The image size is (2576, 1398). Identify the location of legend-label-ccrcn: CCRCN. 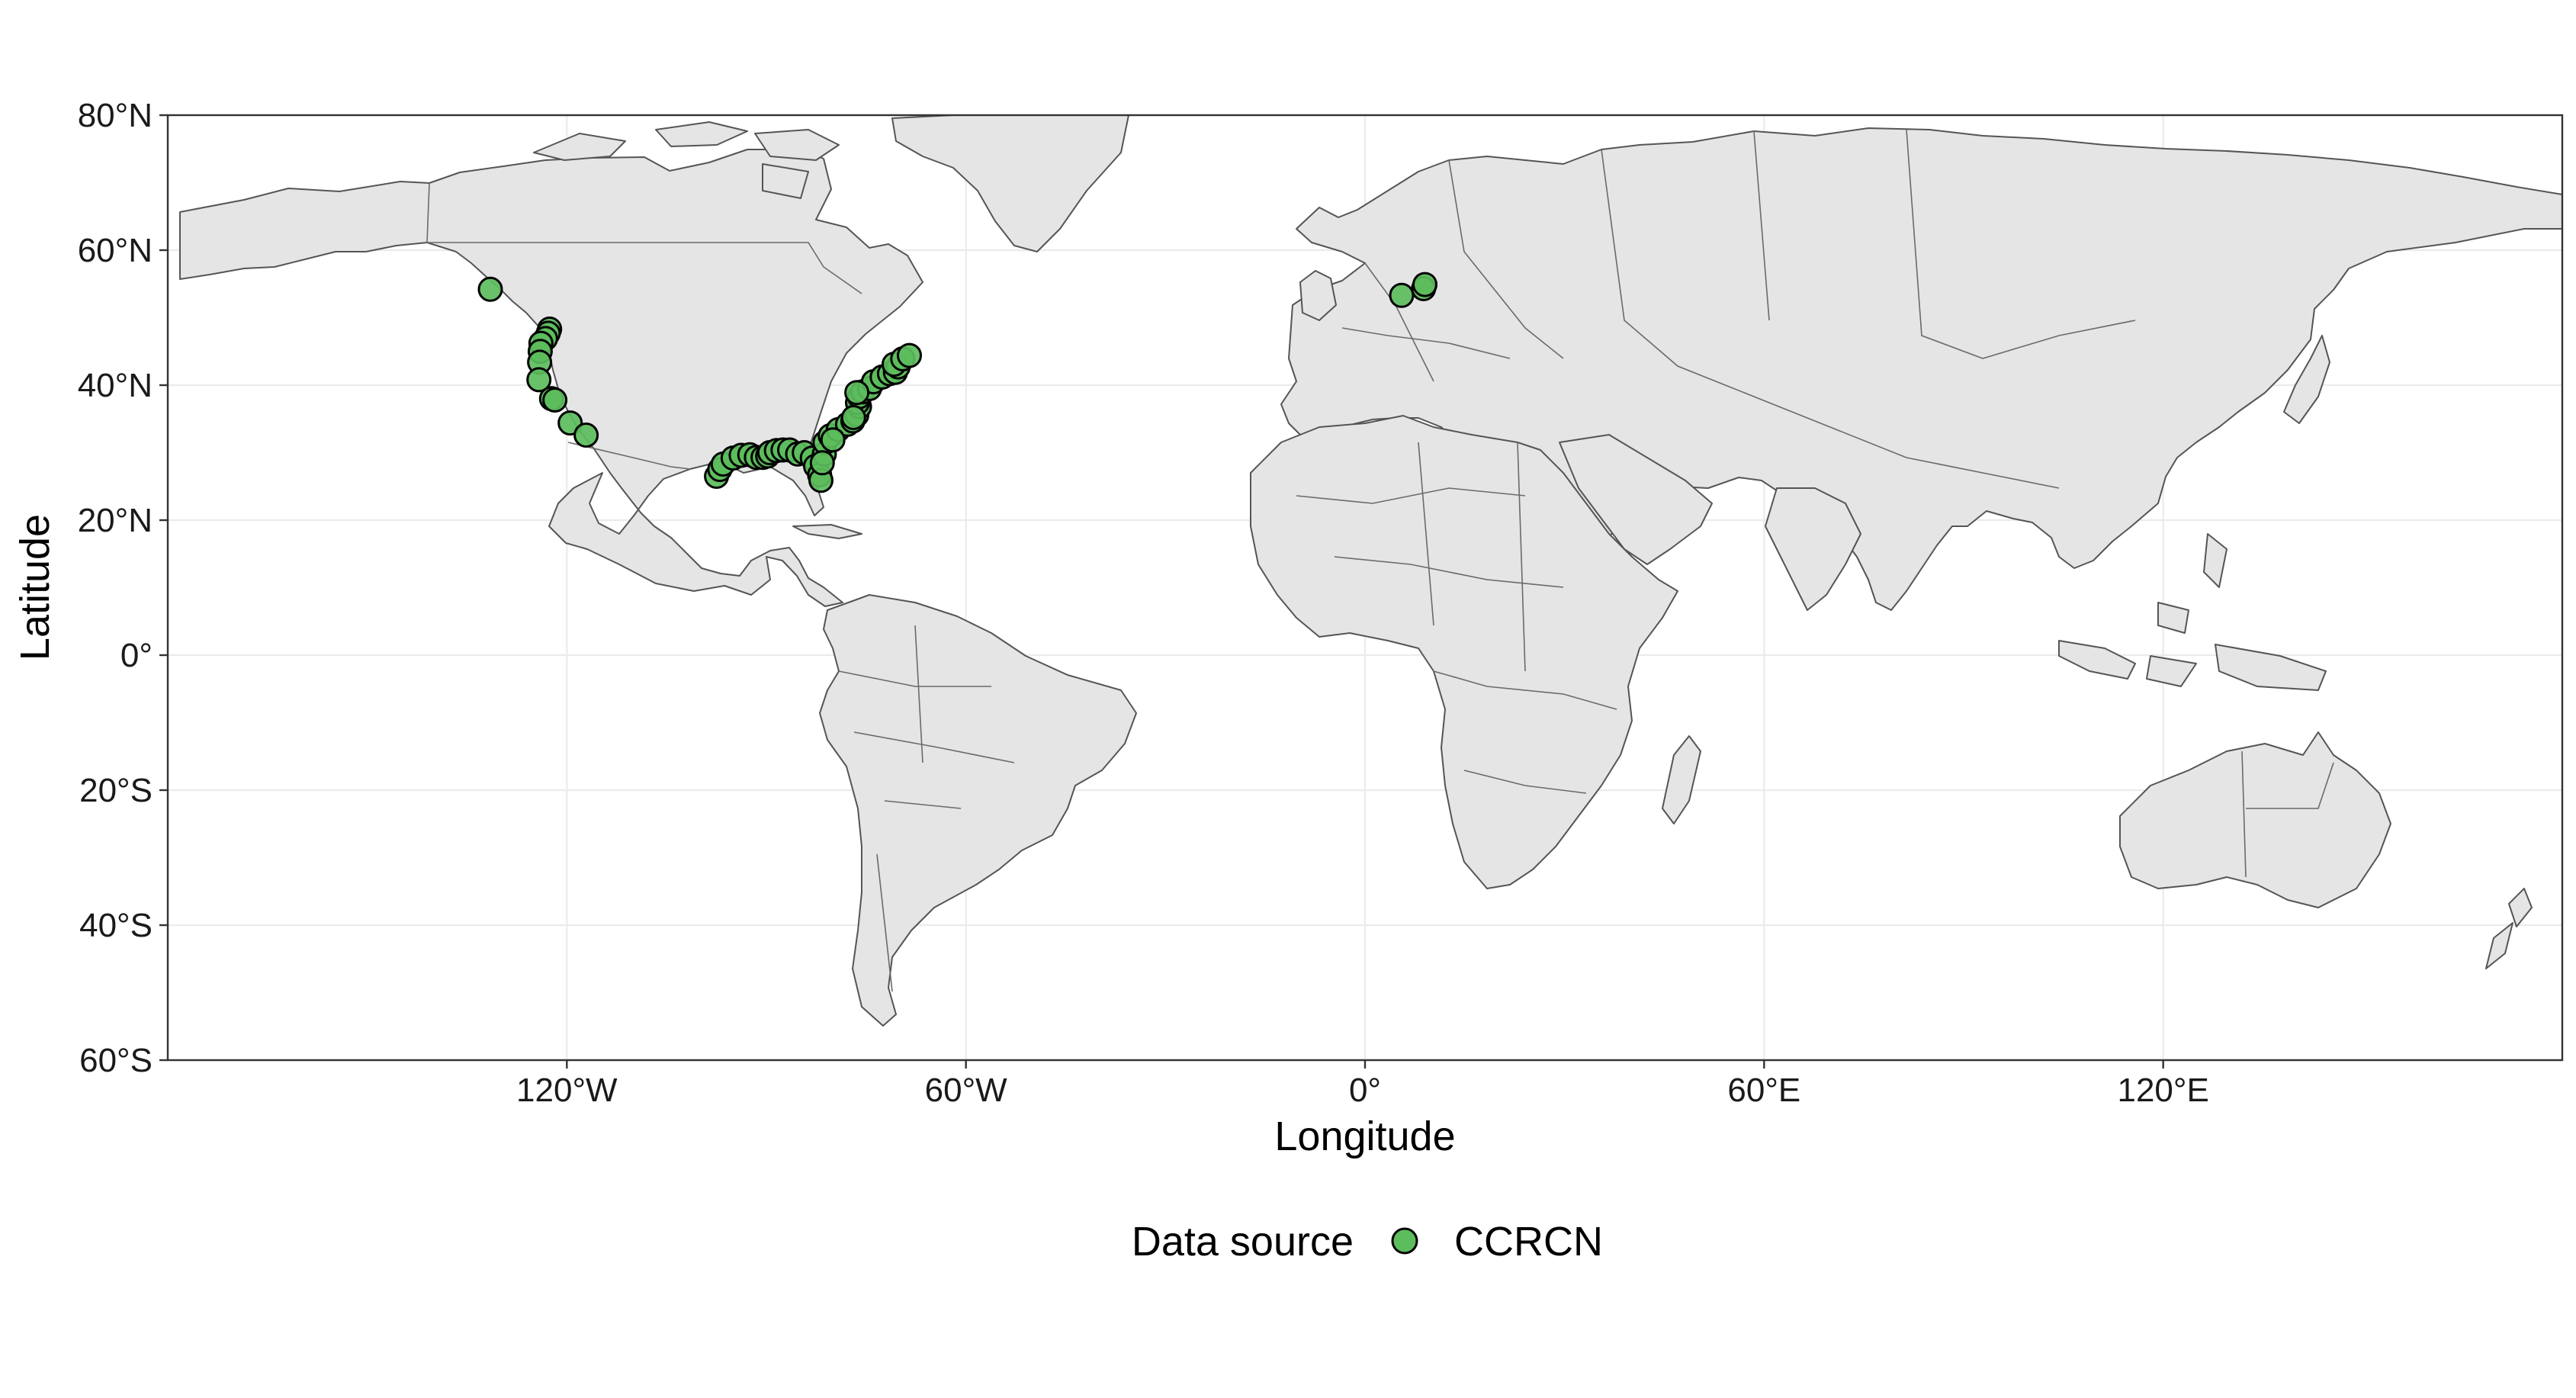
(1528, 1242).